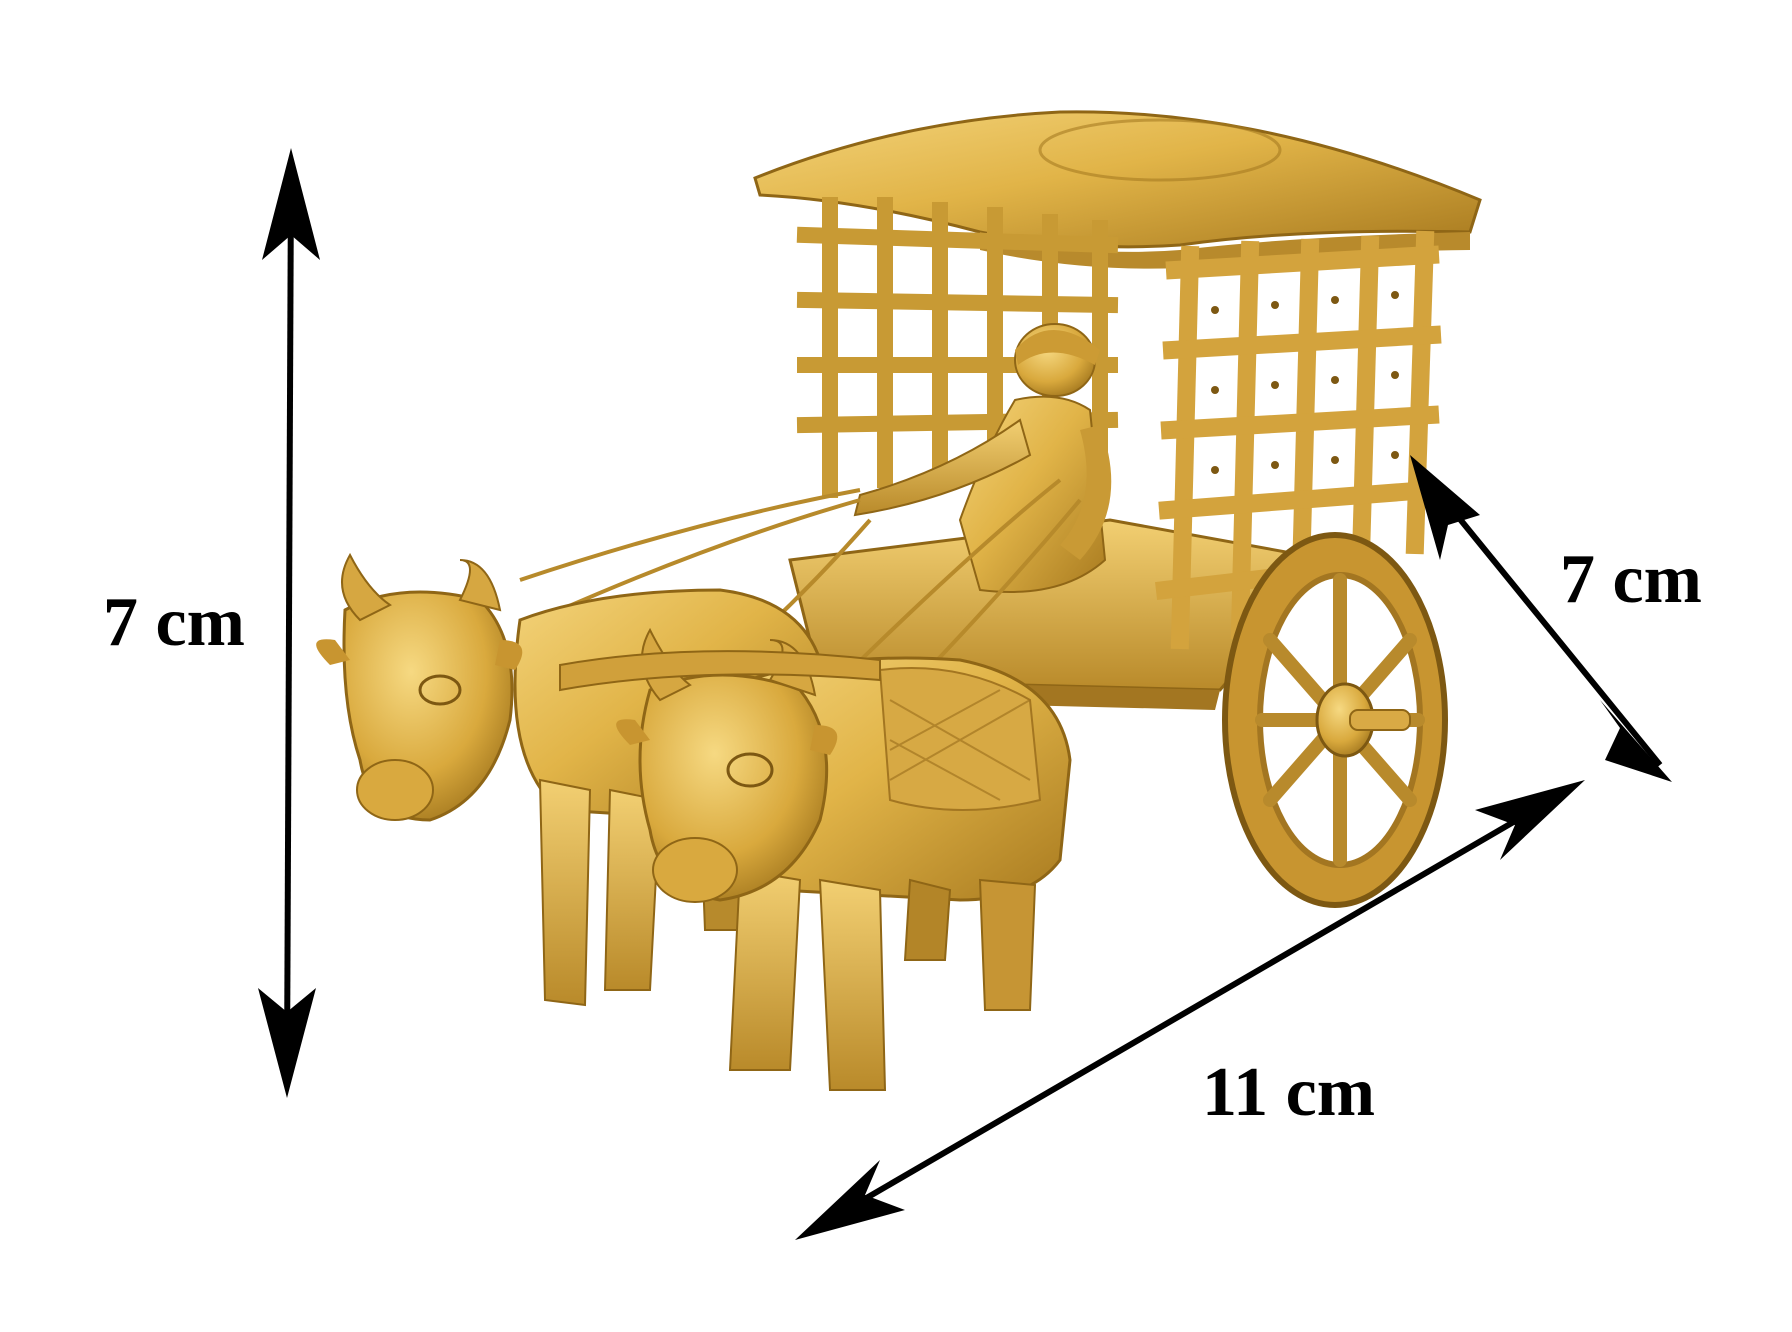  What do you see at coordinates (289, 623) in the screenshot?
I see `dimension-arrow-height` at bounding box center [289, 623].